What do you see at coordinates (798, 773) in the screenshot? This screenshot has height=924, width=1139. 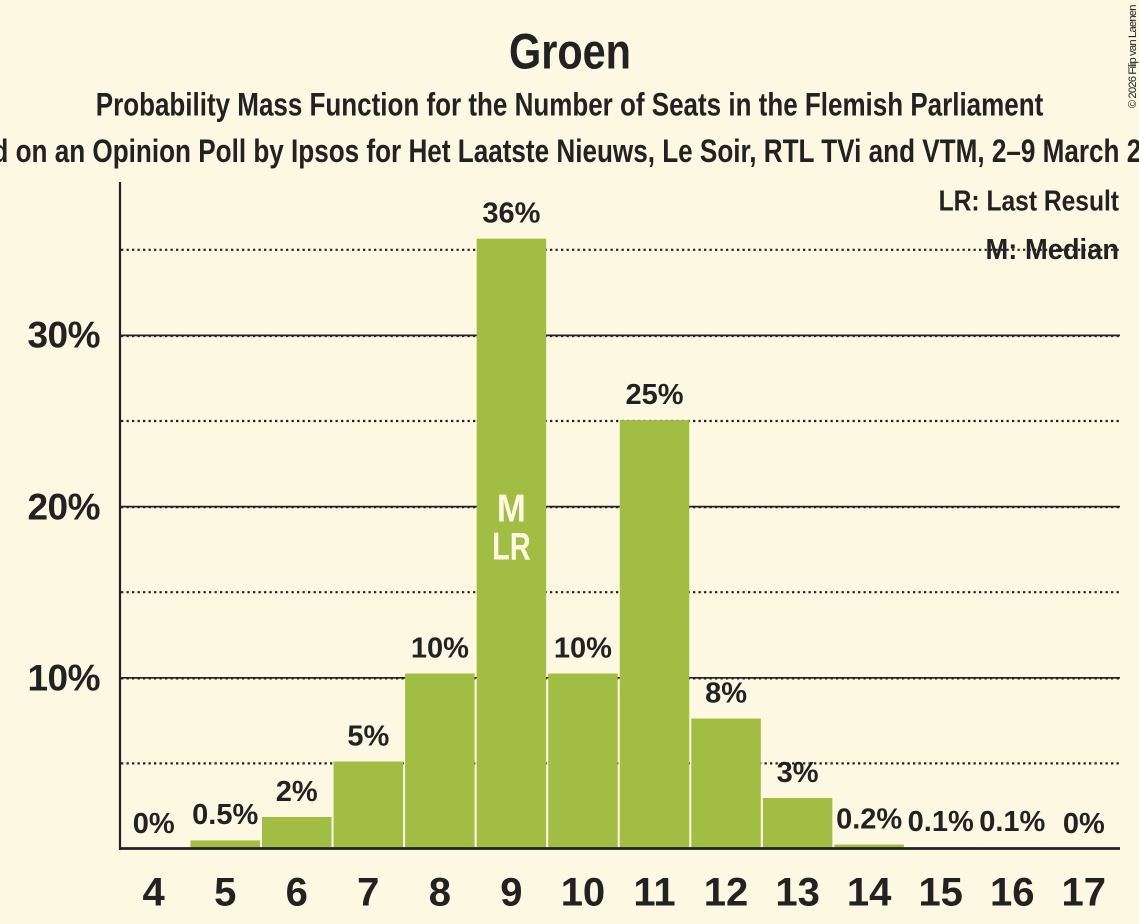 I see `svg-text: 3%` at bounding box center [798, 773].